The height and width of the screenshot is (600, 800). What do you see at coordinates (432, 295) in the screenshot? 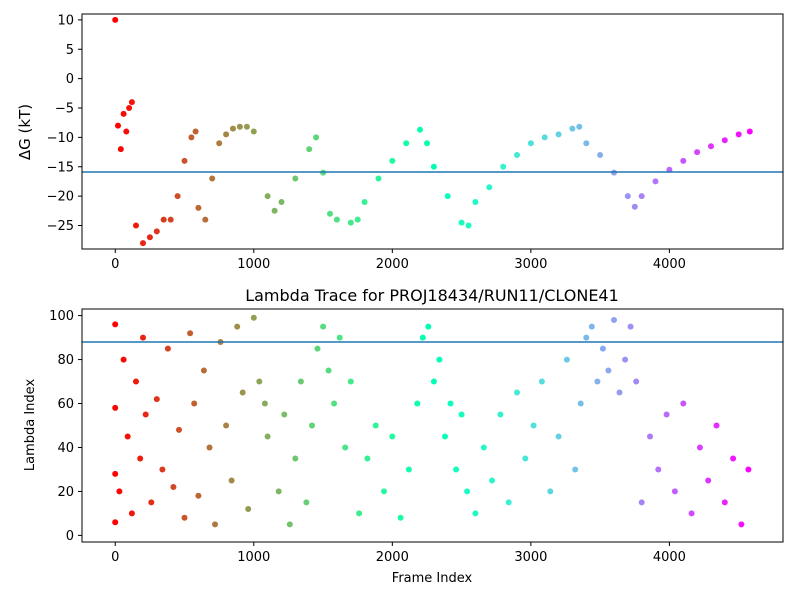
I see `lambda-trace-title: Lambda Trace for PROJ18434/RUN11/CLONE41` at bounding box center [432, 295].